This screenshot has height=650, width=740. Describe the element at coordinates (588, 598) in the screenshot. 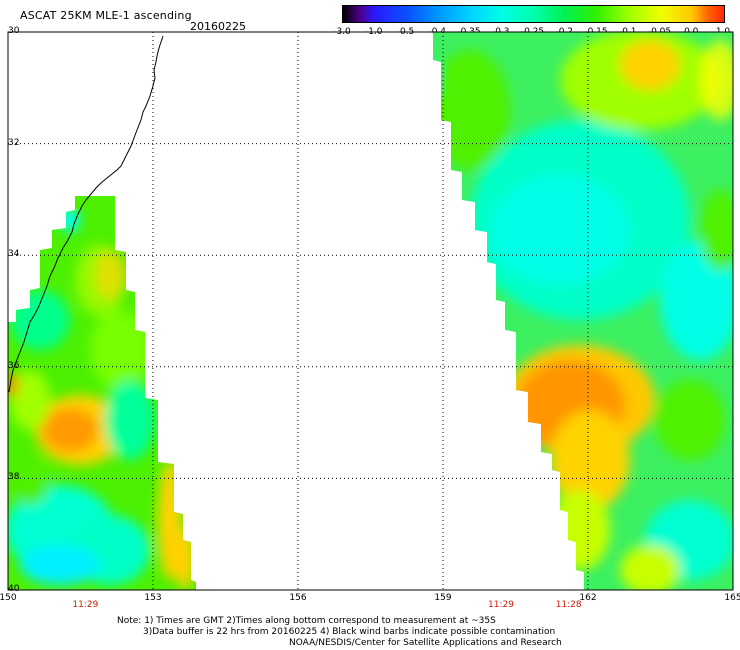

I see `longitude-label: 162` at that location.